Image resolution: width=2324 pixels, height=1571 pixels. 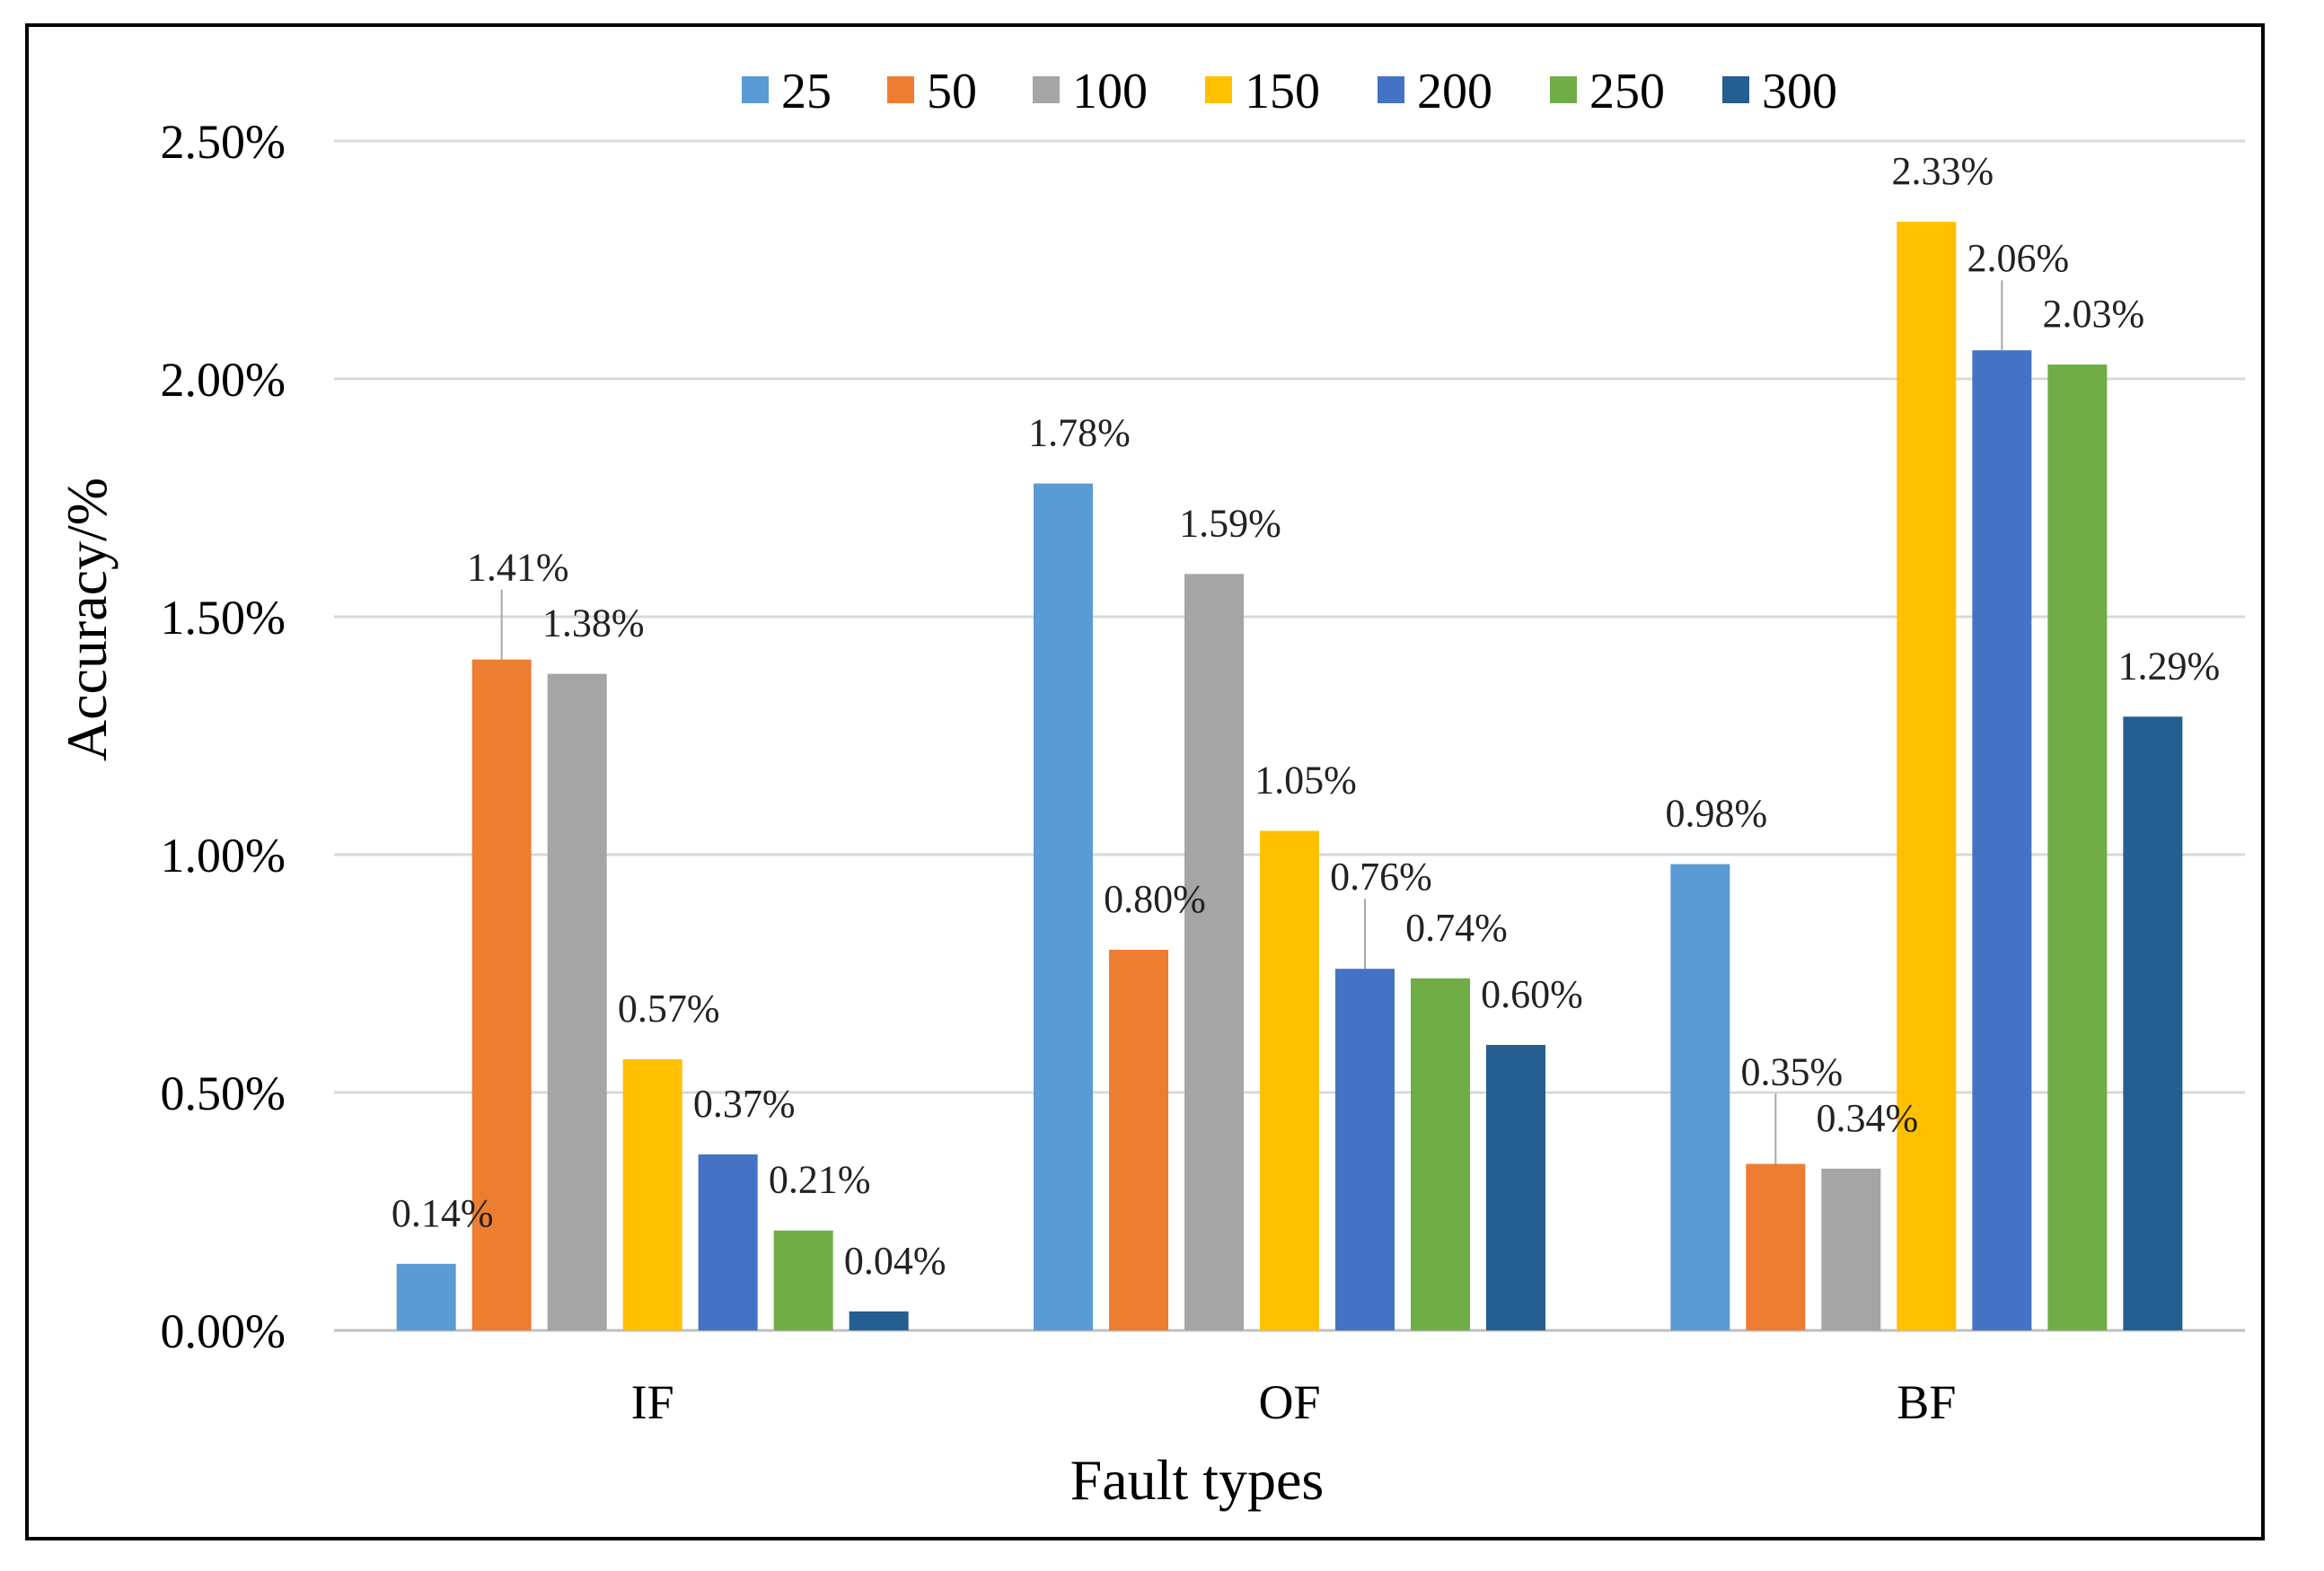 What do you see at coordinates (1155, 899) in the screenshot?
I see `data-label: 0.80%` at bounding box center [1155, 899].